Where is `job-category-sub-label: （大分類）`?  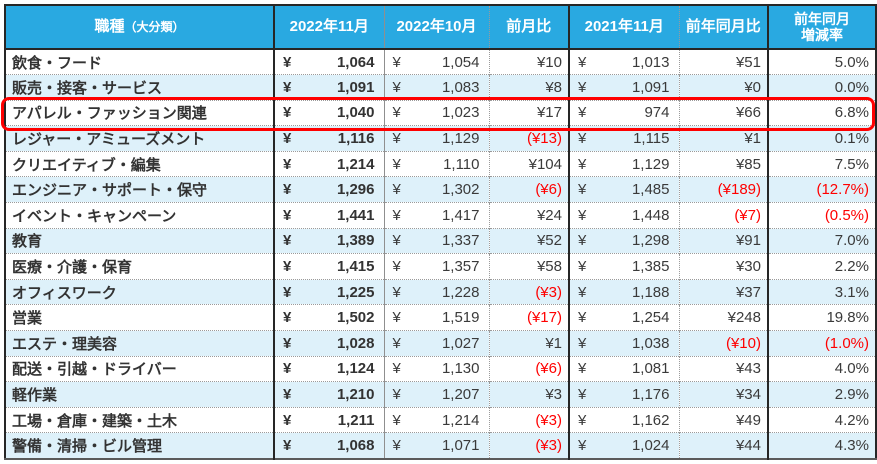
job-category-sub-label: （大分類） is located at coordinates (154, 27).